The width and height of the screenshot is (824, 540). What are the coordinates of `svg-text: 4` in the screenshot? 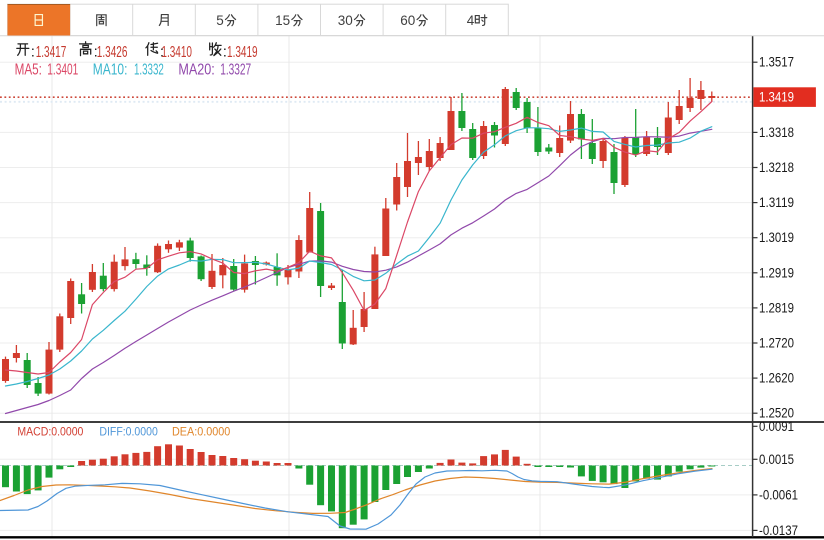 It's located at (471, 20).